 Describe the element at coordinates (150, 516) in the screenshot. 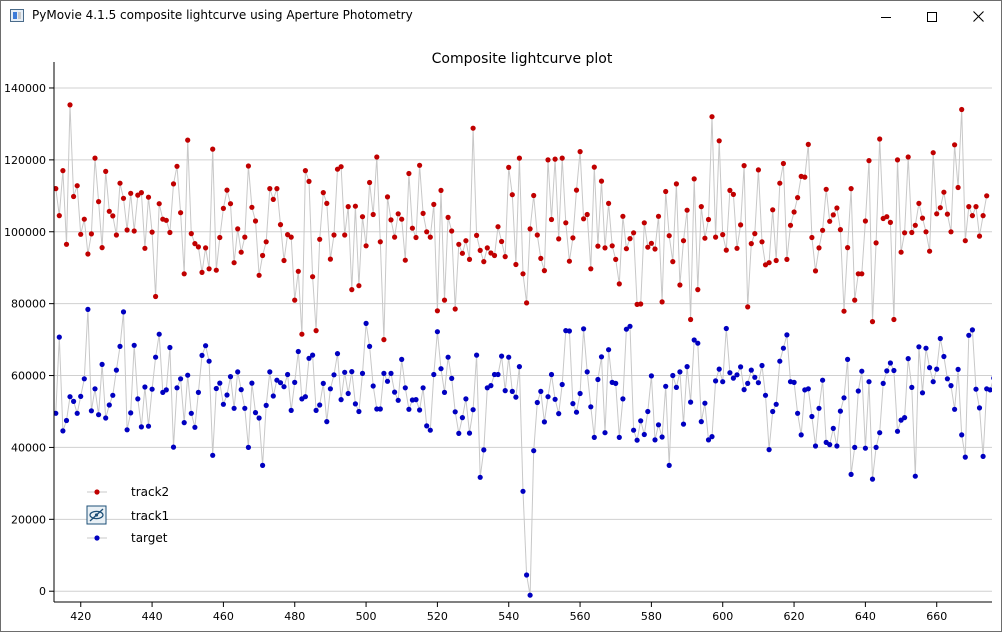

I see `legend-label-track1: track1` at that location.